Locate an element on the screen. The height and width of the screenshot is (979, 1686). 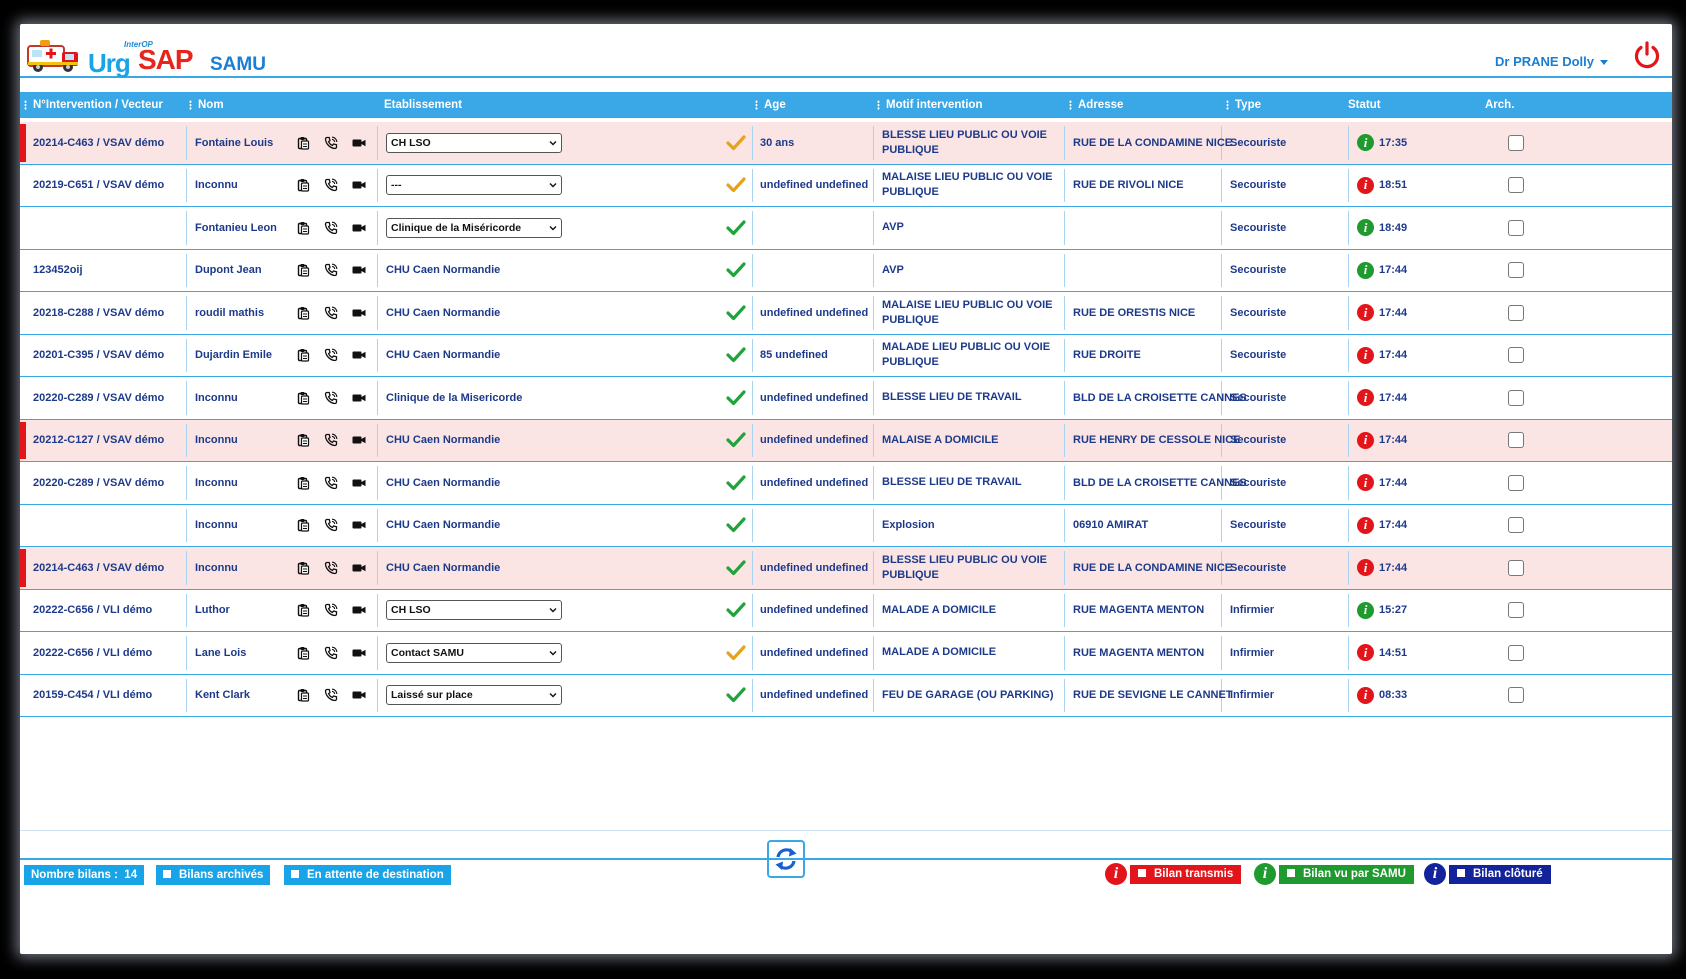
intervention-id: 20219-C651 / VSAV démo is located at coordinates (99, 185).